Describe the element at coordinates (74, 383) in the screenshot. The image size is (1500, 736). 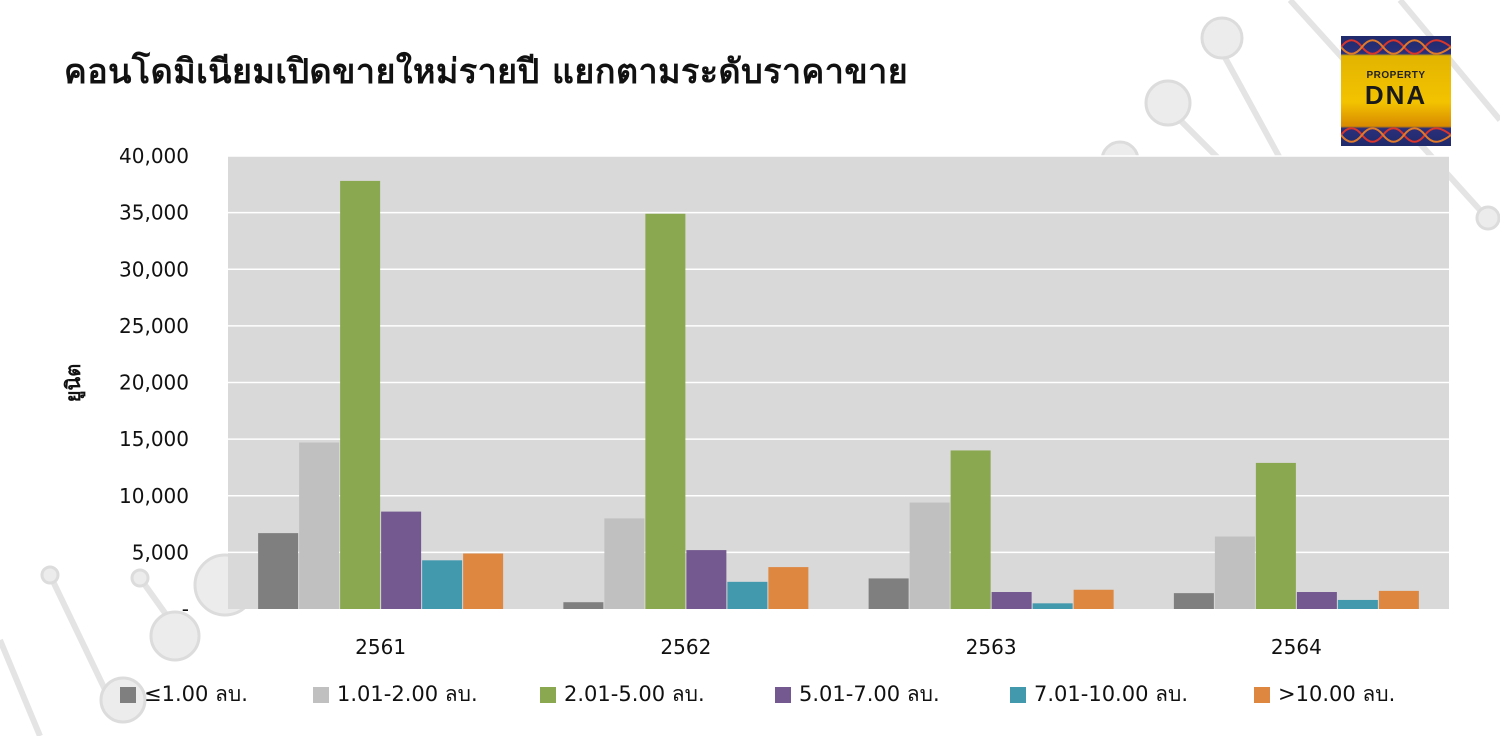
I see `y-axis-label: ยูนิต` at that location.